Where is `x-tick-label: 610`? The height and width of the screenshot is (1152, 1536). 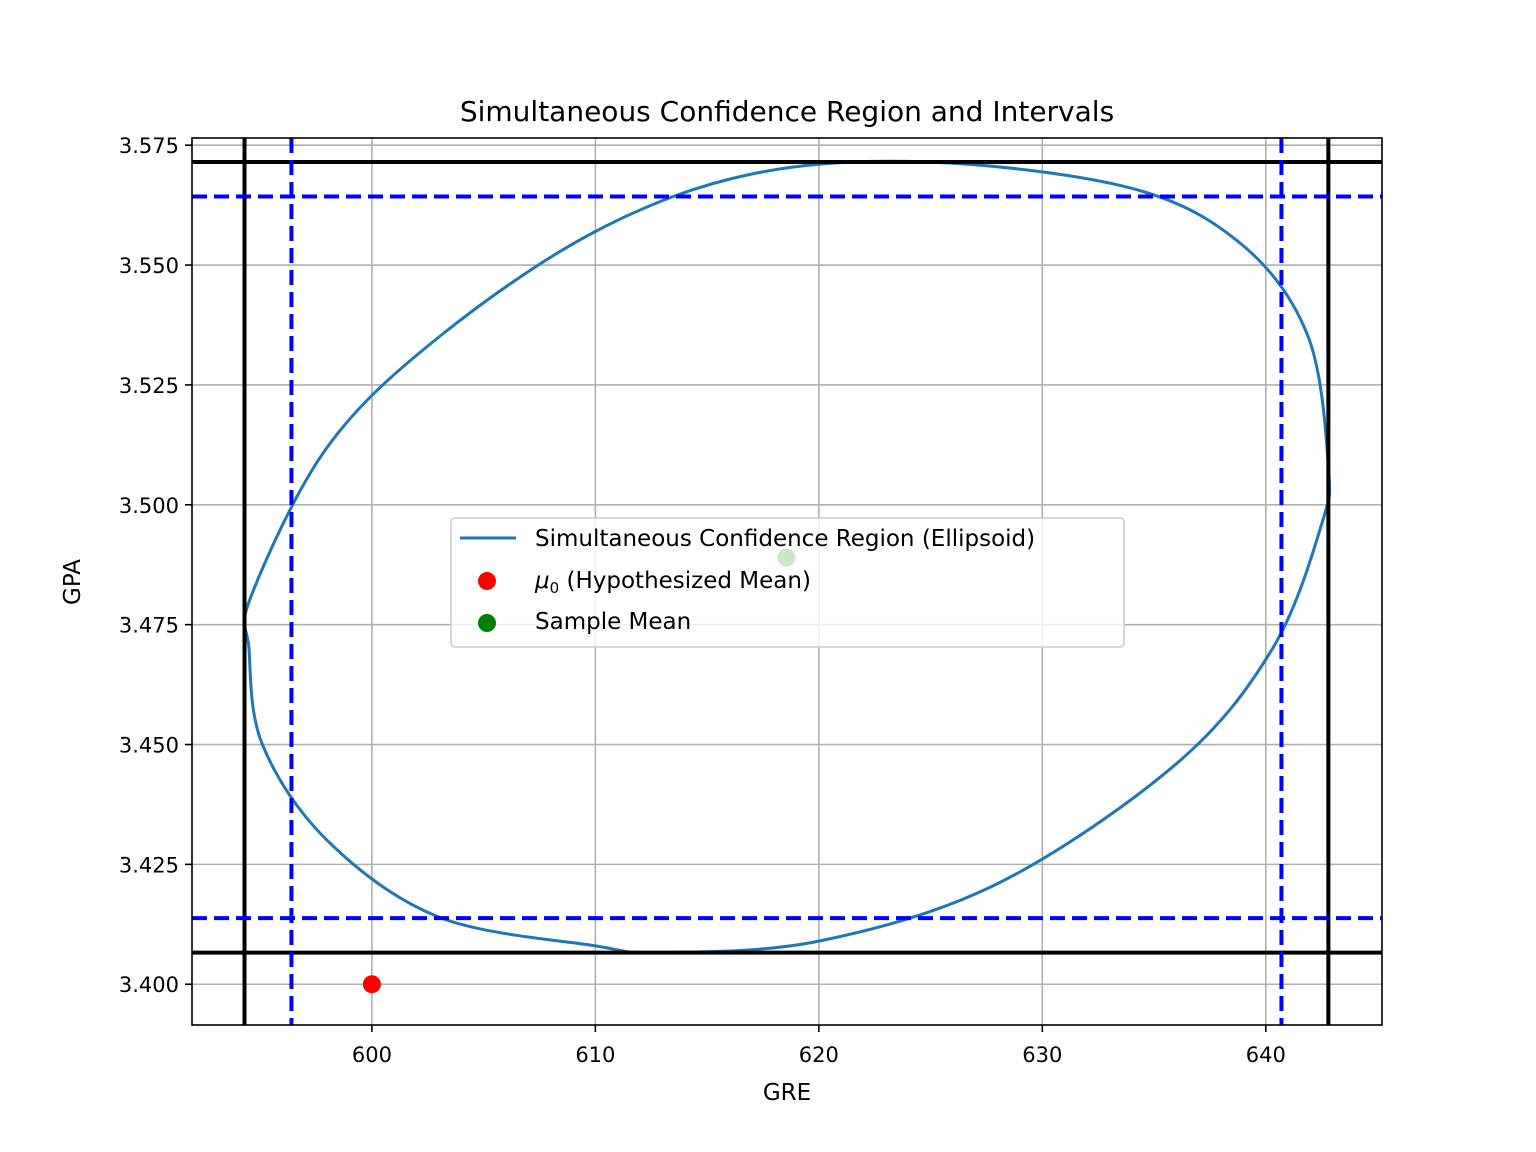 x-tick-label: 610 is located at coordinates (595, 1055).